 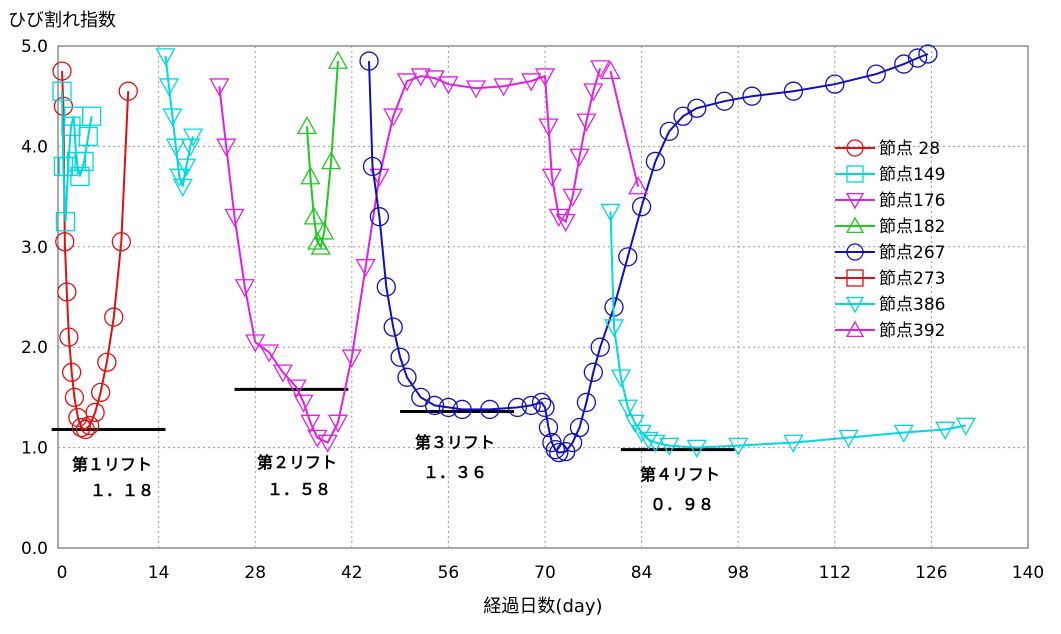 What do you see at coordinates (912, 253) in the screenshot?
I see `legend-label: 節点267` at bounding box center [912, 253].